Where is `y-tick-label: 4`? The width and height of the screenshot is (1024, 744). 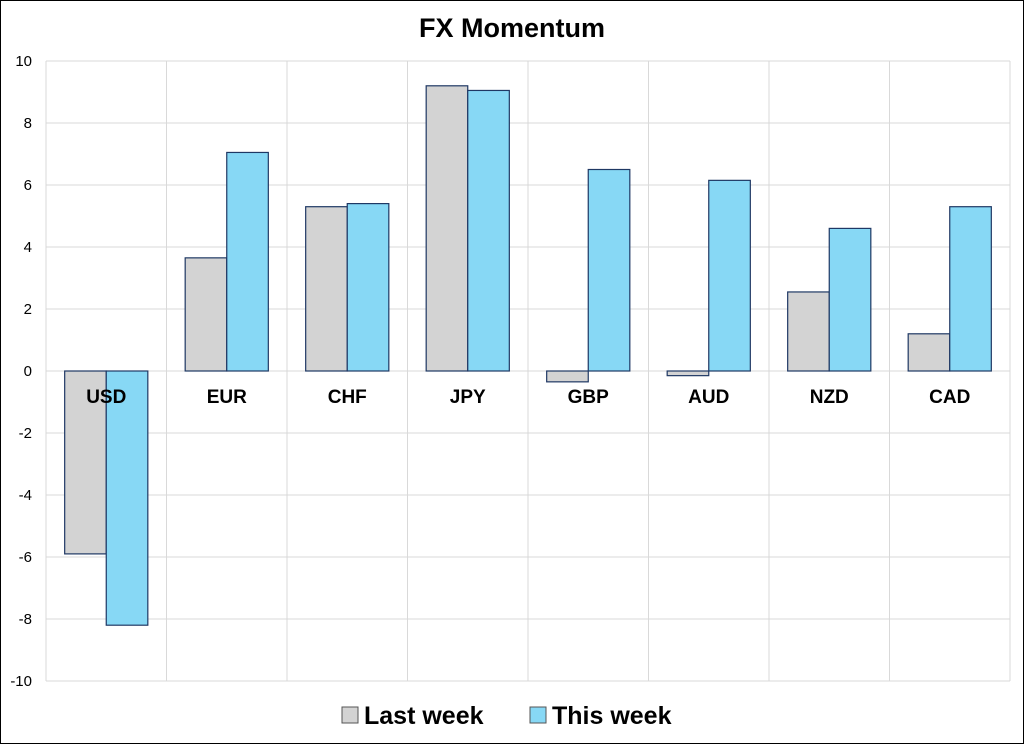
y-tick-label: 4 is located at coordinates (28, 247).